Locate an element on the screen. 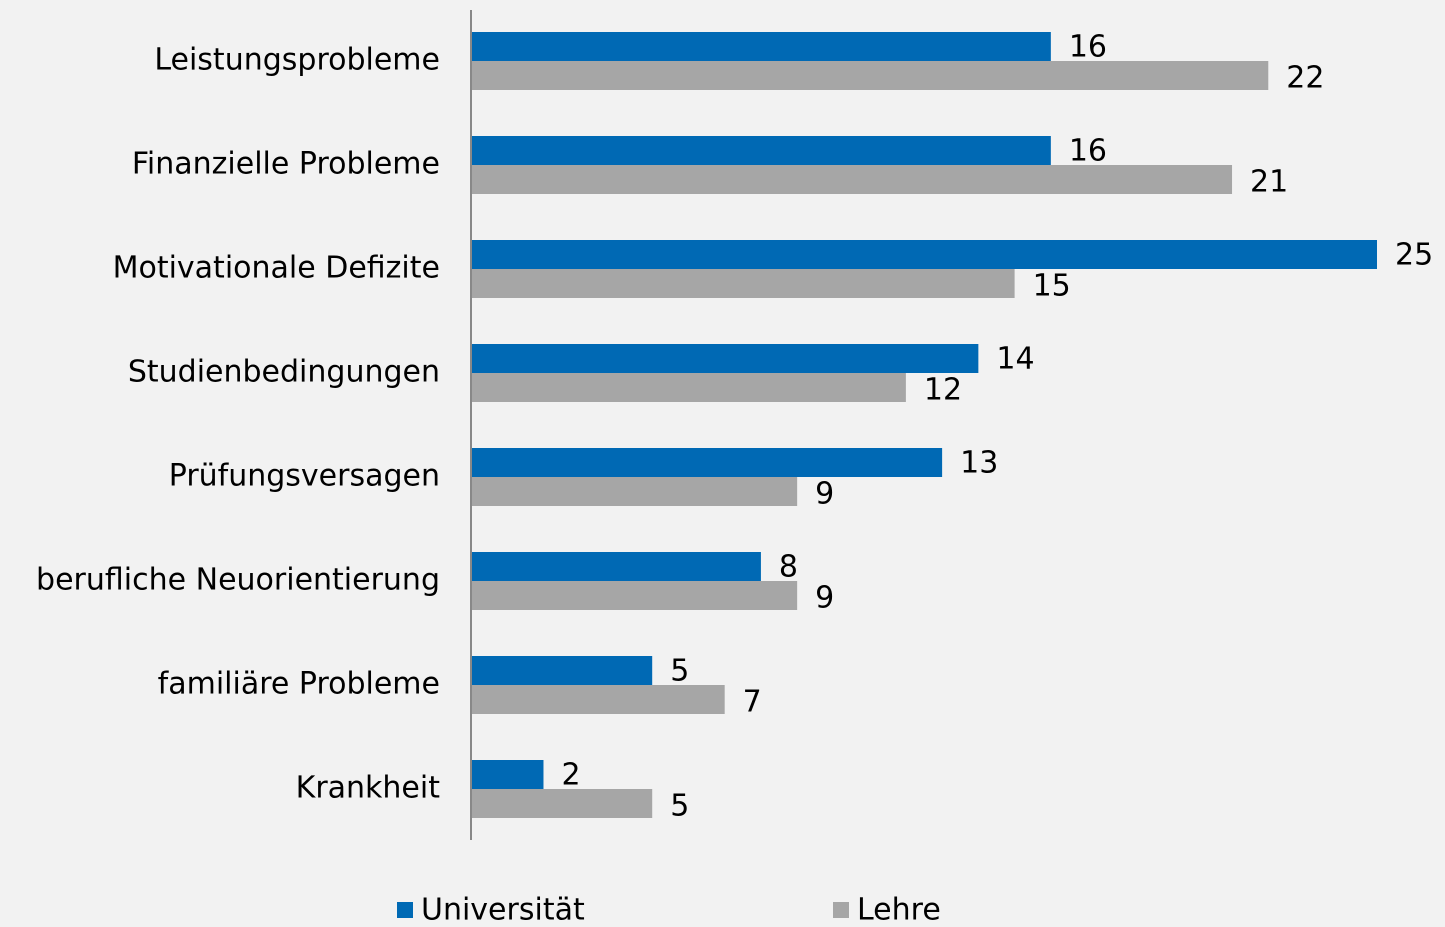 This screenshot has width=1445, height=927. data-label: 21 is located at coordinates (1269, 182).